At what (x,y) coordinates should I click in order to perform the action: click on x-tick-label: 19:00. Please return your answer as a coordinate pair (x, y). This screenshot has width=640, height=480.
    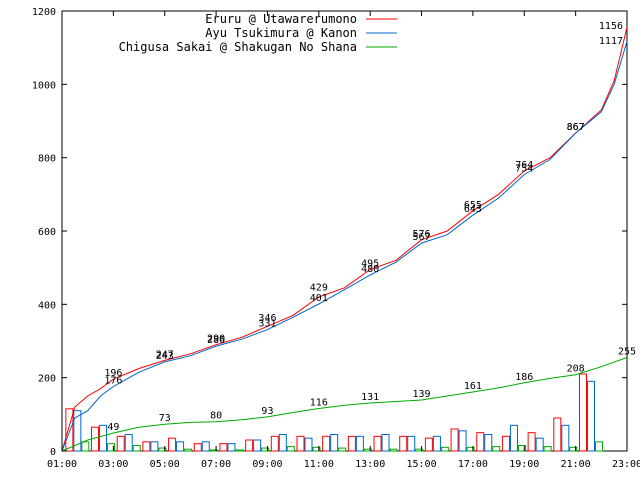
    Looking at the image, I should click on (524, 464).